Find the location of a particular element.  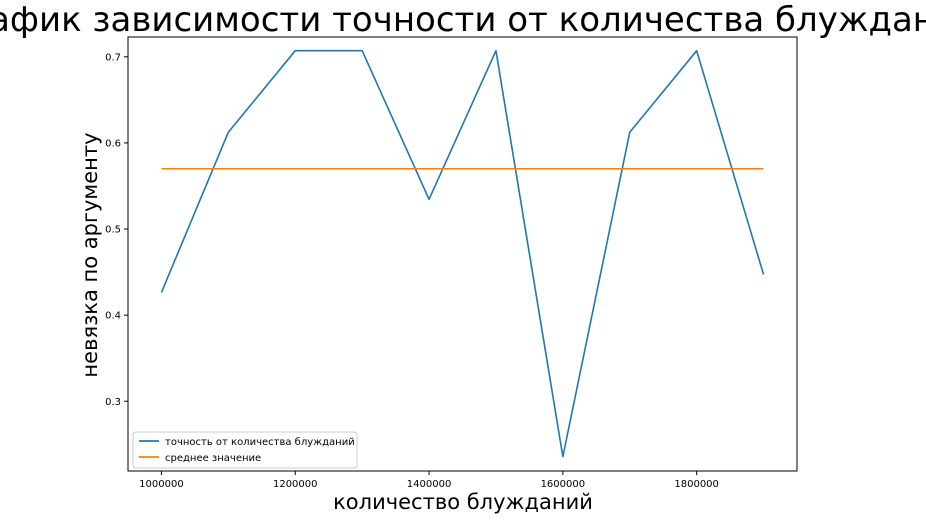

x-axis-label: количество блужданий is located at coordinates (463, 502).